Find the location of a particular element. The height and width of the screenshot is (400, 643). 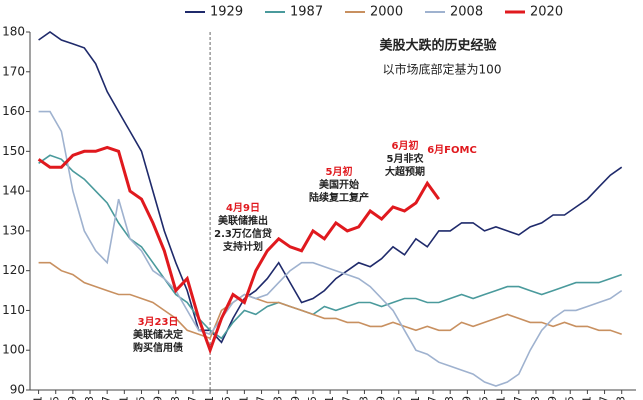

y-tick-label: 180 is located at coordinates (13, 32).